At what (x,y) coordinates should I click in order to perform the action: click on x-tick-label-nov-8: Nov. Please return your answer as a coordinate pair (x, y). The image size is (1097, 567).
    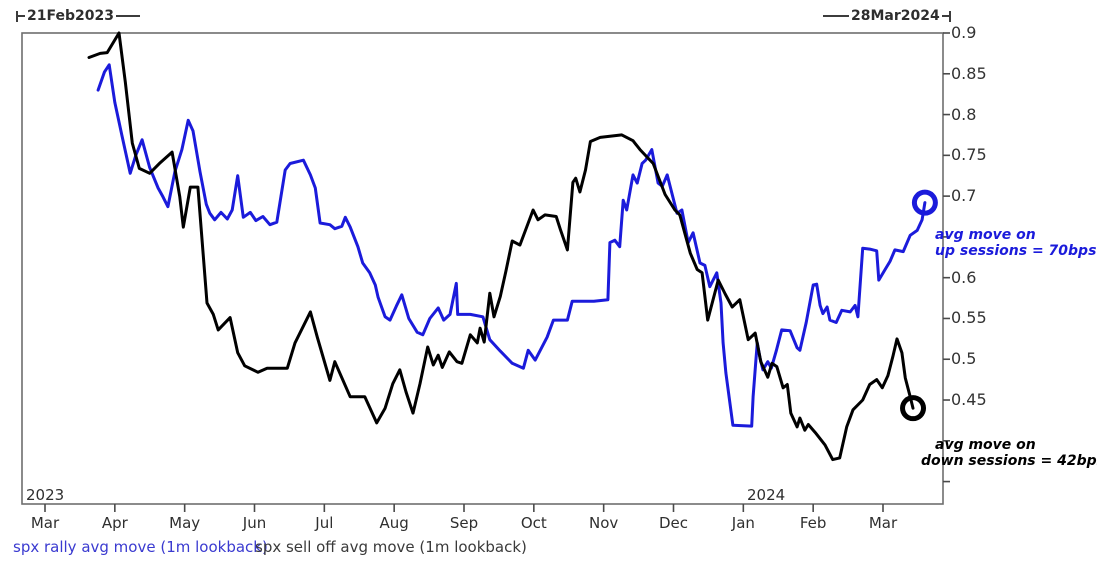
    Looking at the image, I should click on (604, 523).